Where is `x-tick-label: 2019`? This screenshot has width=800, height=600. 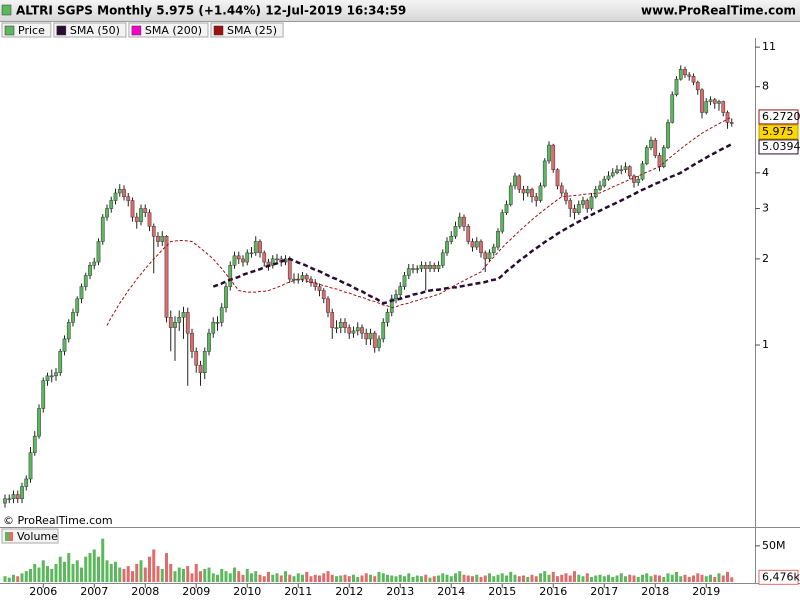
x-tick-label: 2019 is located at coordinates (706, 591).